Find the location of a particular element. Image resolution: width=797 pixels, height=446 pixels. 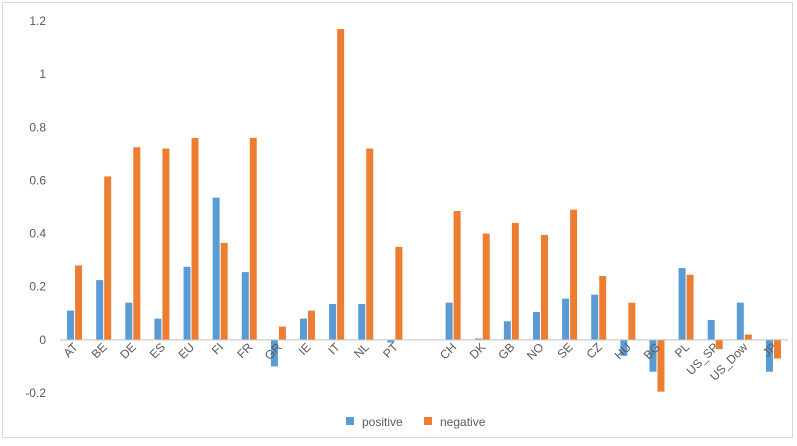

bar-positive-NL is located at coordinates (361, 322).